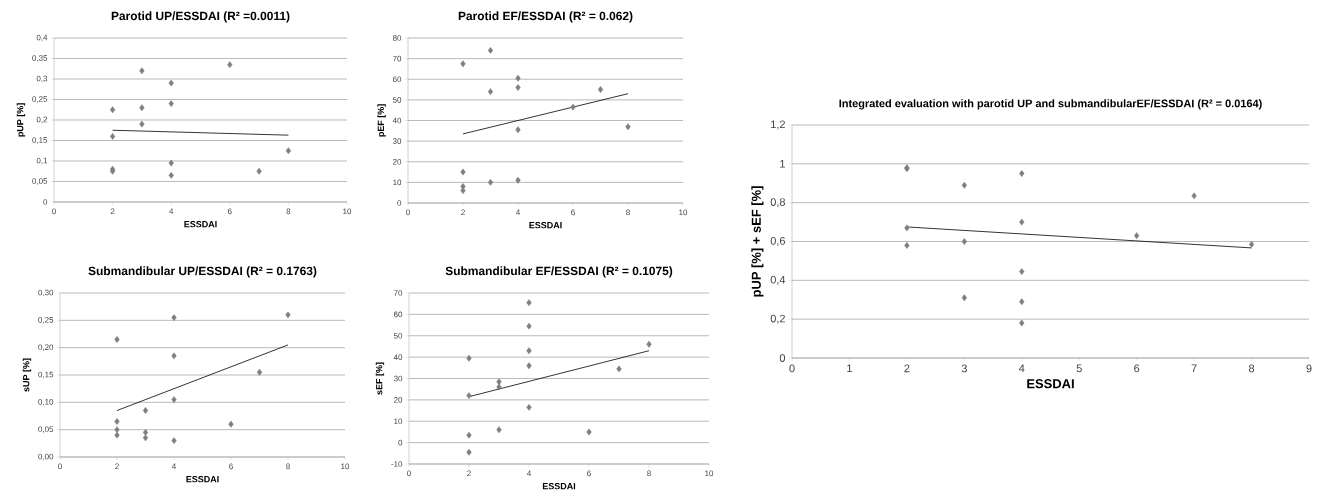 This screenshot has width=1336, height=492. Describe the element at coordinates (1137, 368) in the screenshot. I see `x-tick-label: 6` at that location.